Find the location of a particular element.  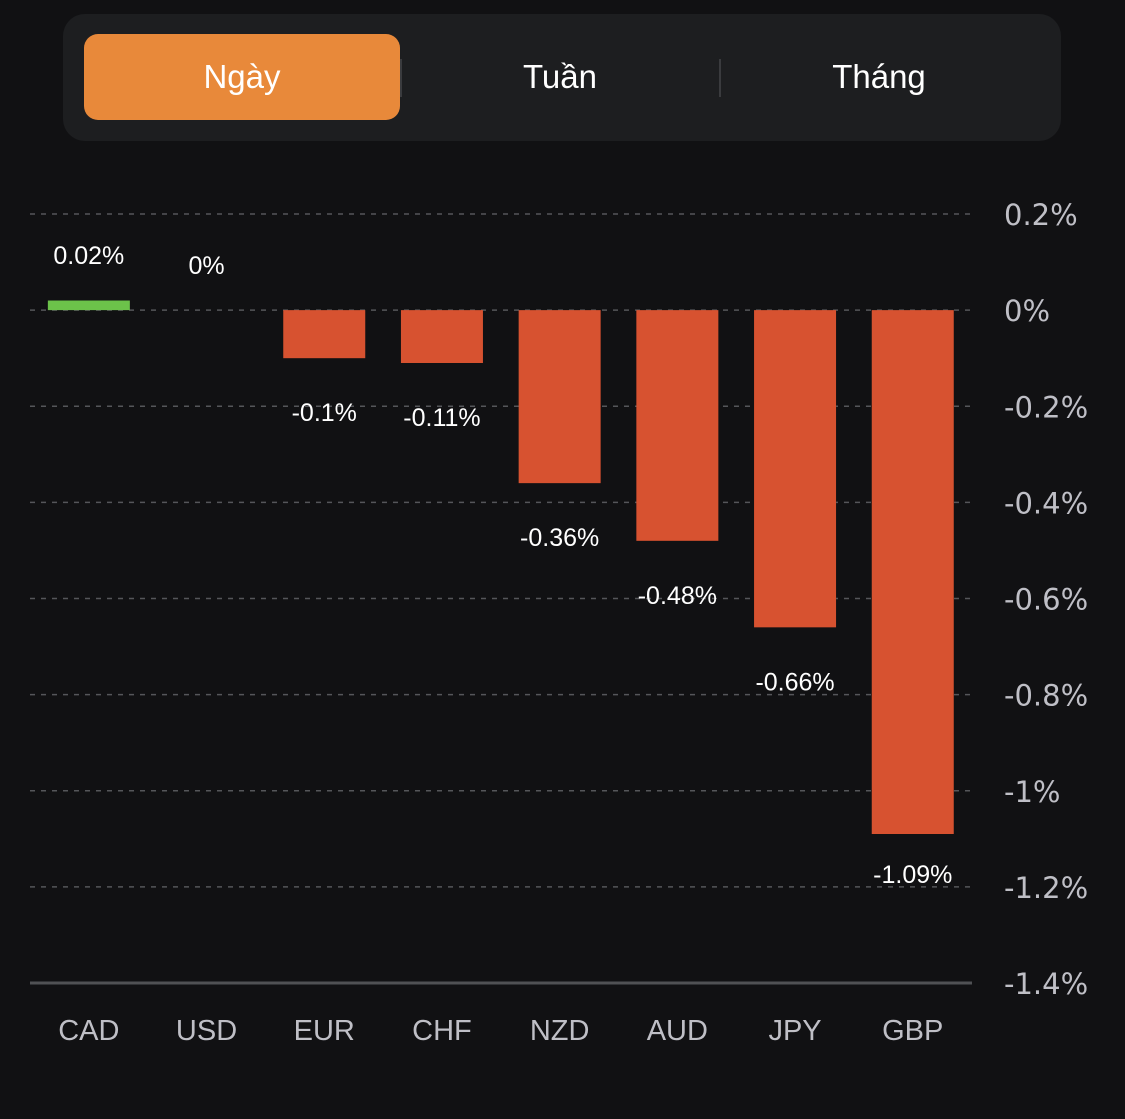

x-tick-label: AUD is located at coordinates (677, 1031).